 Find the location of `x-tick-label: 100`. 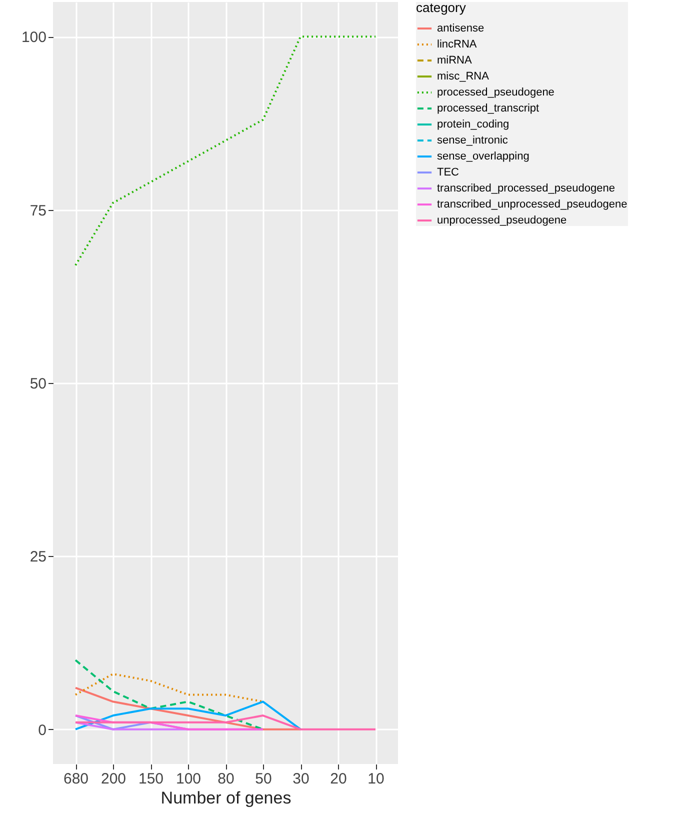

x-tick-label: 100 is located at coordinates (189, 779).